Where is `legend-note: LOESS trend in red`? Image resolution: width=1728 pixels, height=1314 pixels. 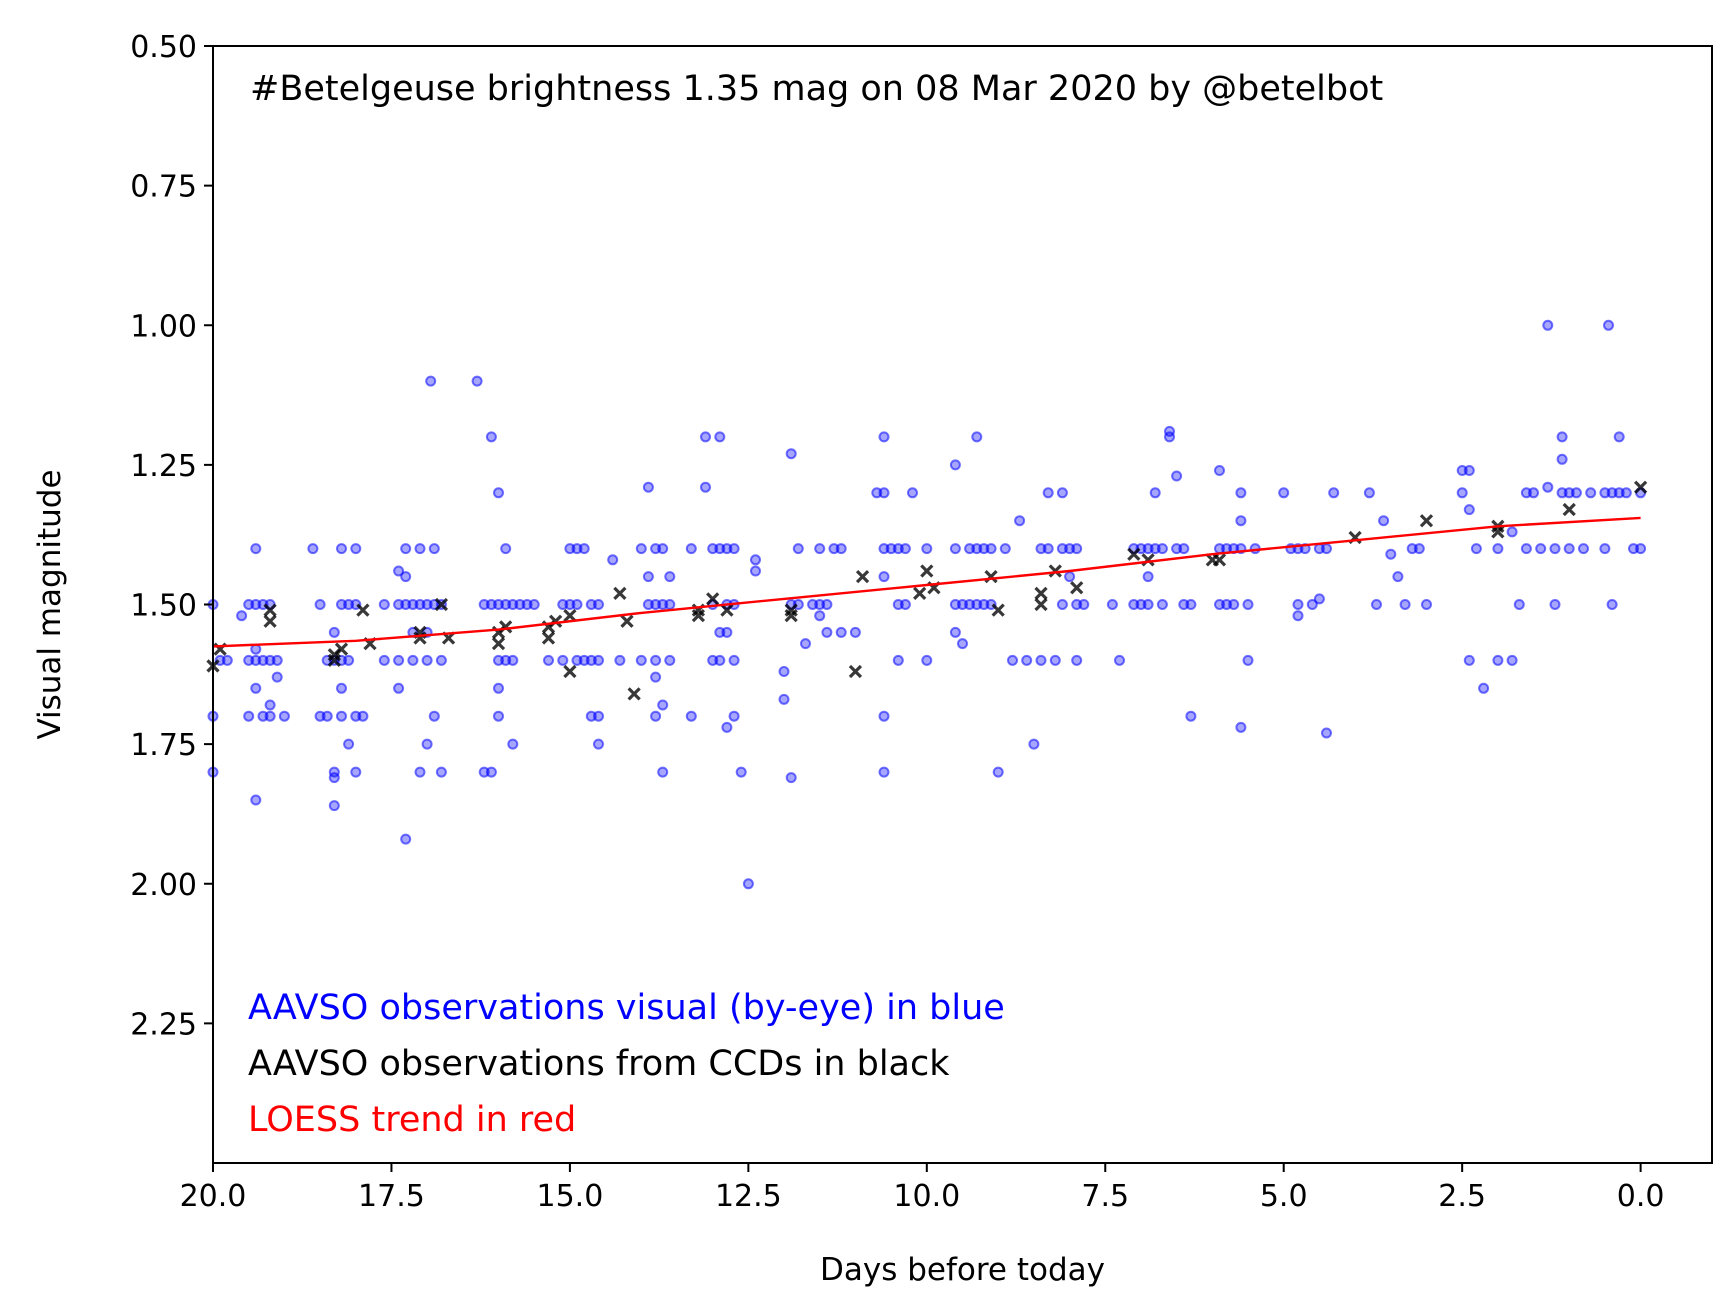 legend-note: LOESS trend in red is located at coordinates (412, 1120).